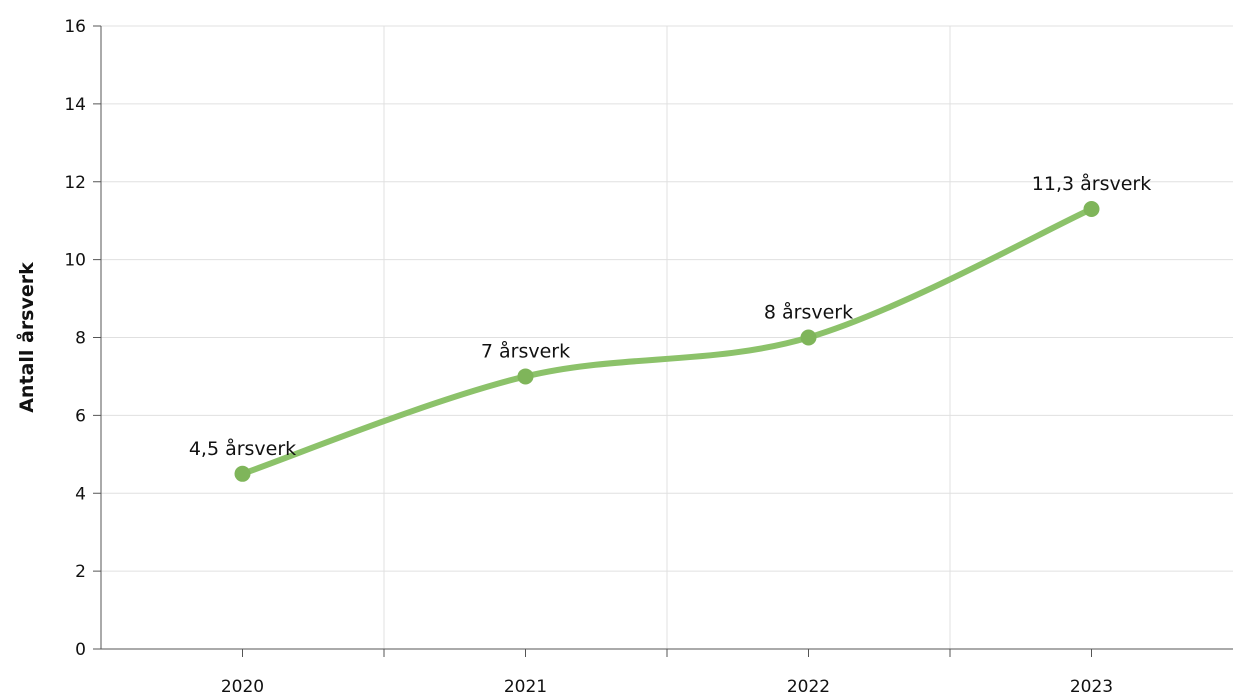 This screenshot has height=696, width=1242. I want to click on y-tick-label: 4, so click(80, 494).